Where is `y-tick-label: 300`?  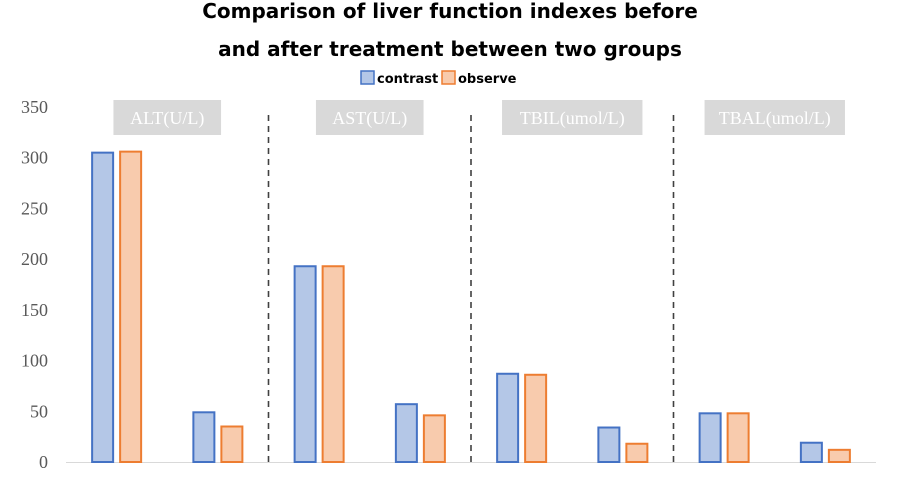
y-tick-label: 300 is located at coordinates (34, 158).